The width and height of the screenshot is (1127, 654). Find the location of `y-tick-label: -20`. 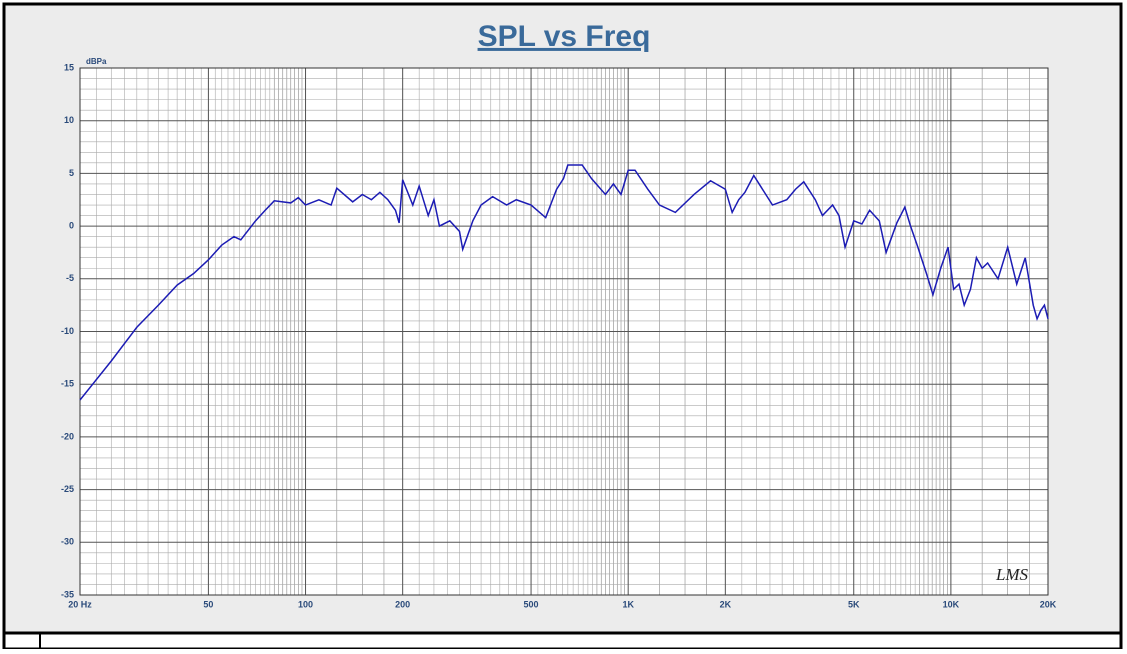

y-tick-label: -20 is located at coordinates (67, 436).